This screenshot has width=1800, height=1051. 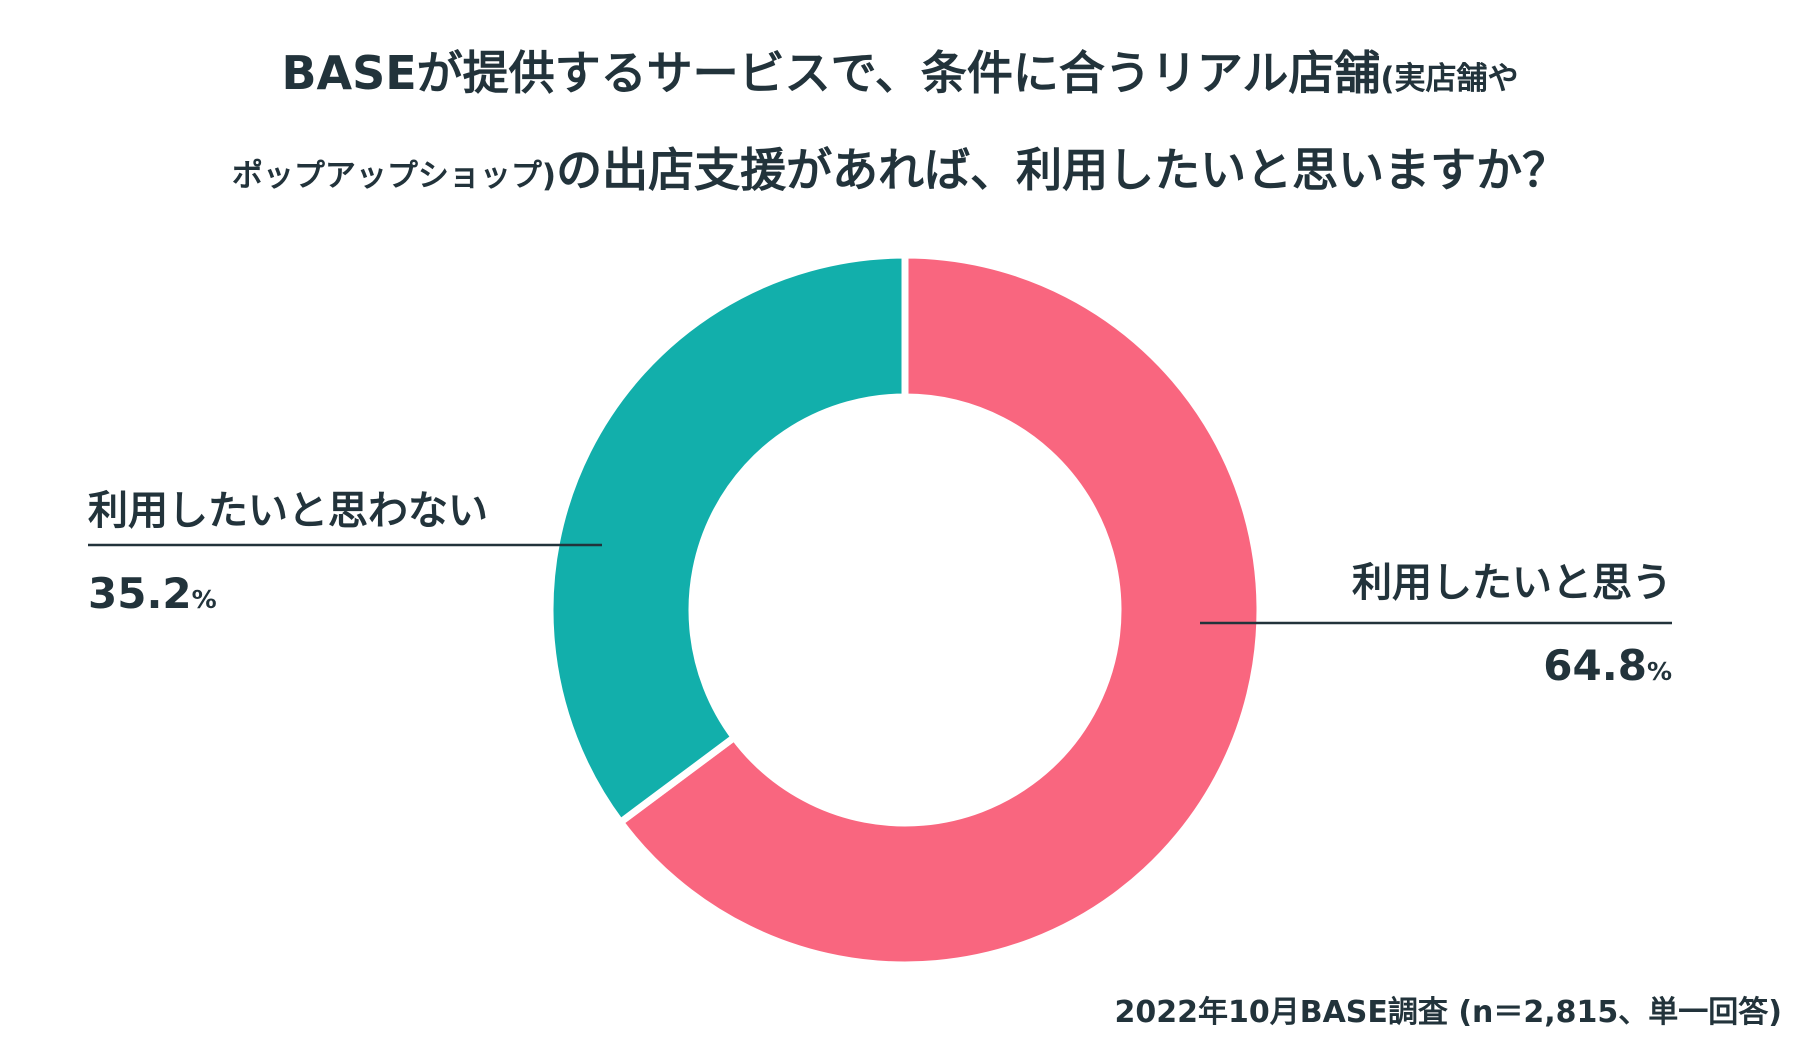 I want to click on label-want-name: 利用したいと思う, so click(x=1512, y=583).